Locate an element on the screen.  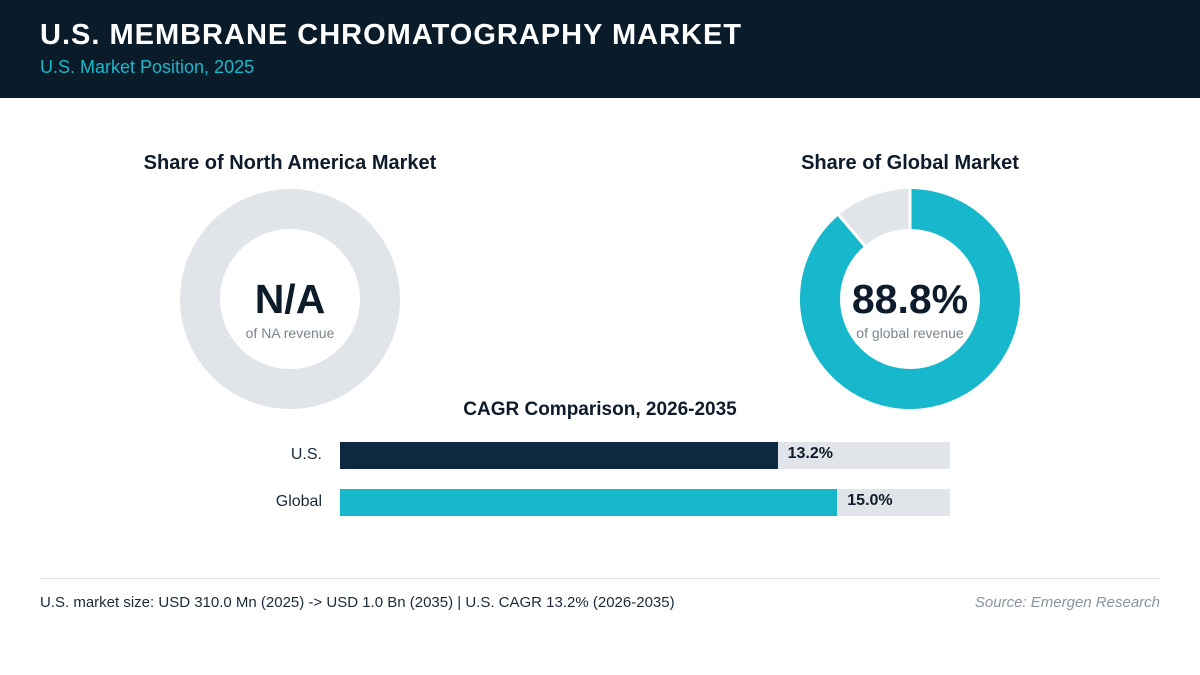
na-donut-track is located at coordinates (290, 299).